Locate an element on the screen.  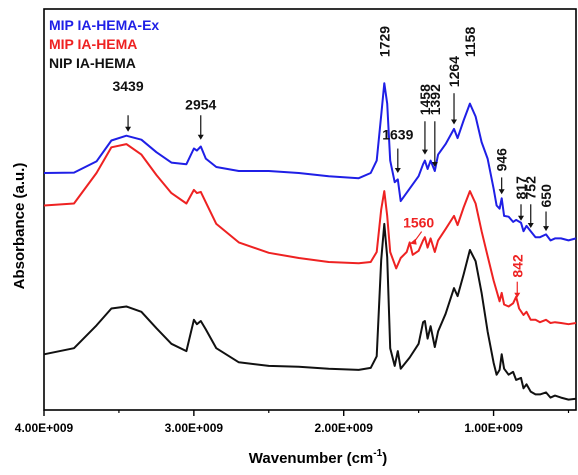
x-axis-title: Wavenumber (cm-1) is located at coordinates (318, 457).